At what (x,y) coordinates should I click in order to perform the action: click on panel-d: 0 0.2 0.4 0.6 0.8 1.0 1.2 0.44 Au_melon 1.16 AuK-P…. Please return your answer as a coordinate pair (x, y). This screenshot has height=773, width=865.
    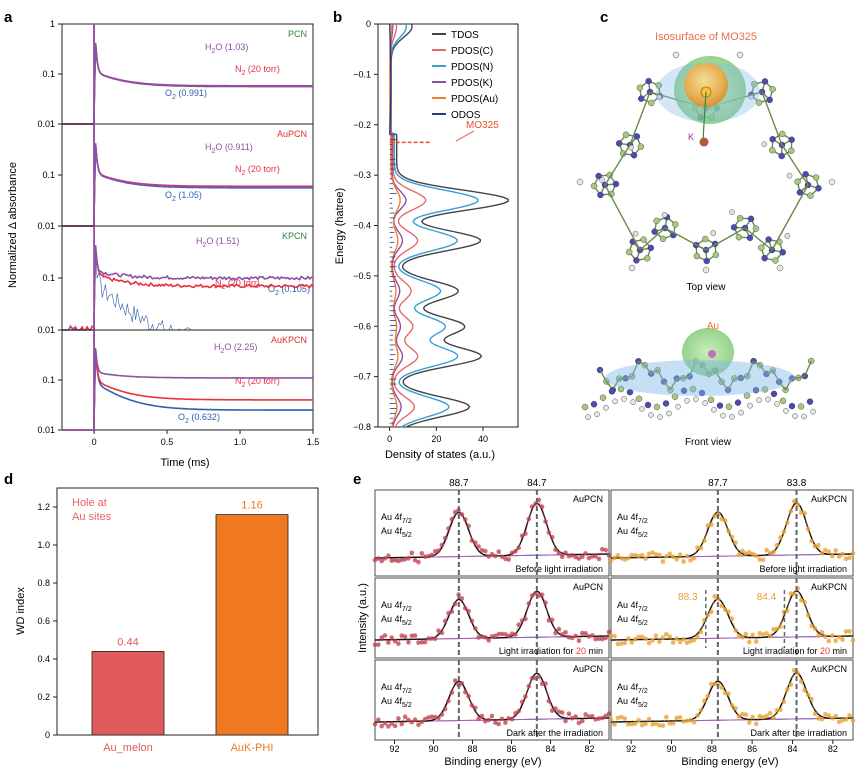
    Looking at the image, I should click on (178, 620).